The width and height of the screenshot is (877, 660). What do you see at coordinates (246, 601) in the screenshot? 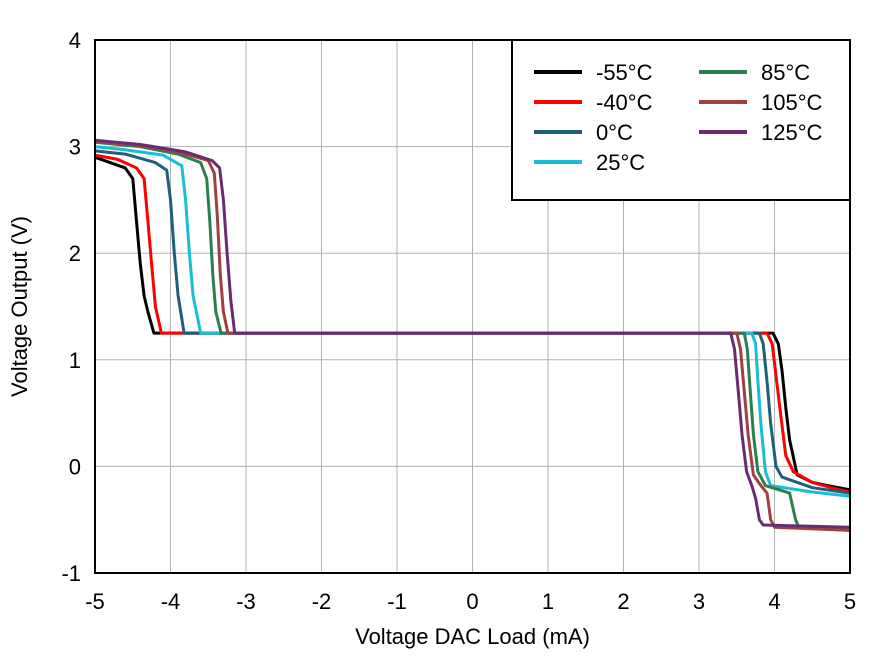
I see `x-tick-label: -3` at bounding box center [246, 601].